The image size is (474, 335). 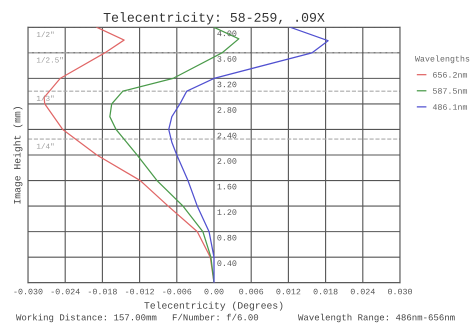 What do you see at coordinates (86, 318) in the screenshot?
I see `text: Working Distance: 157.00mm` at bounding box center [86, 318].